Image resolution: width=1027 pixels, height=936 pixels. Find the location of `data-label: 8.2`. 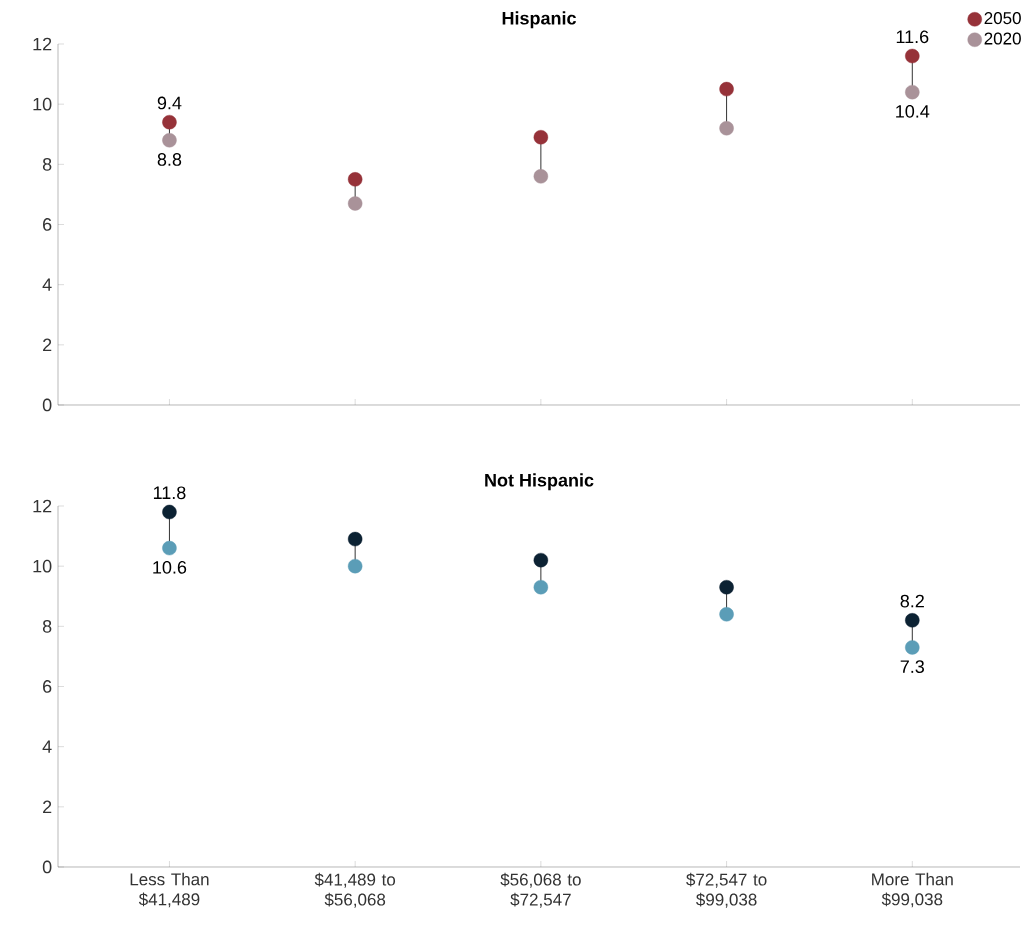

data-label: 8.2 is located at coordinates (912, 601).